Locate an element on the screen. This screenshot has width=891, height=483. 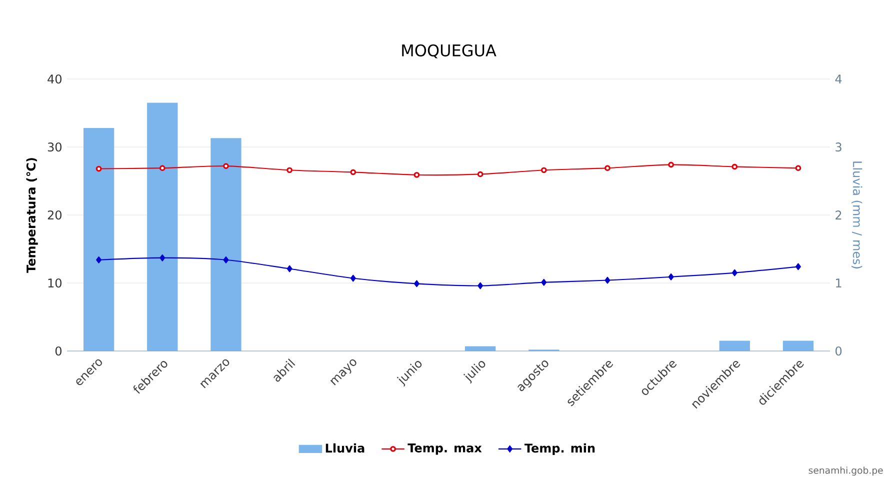
chart-title: MOQUEGUA is located at coordinates (449, 51).